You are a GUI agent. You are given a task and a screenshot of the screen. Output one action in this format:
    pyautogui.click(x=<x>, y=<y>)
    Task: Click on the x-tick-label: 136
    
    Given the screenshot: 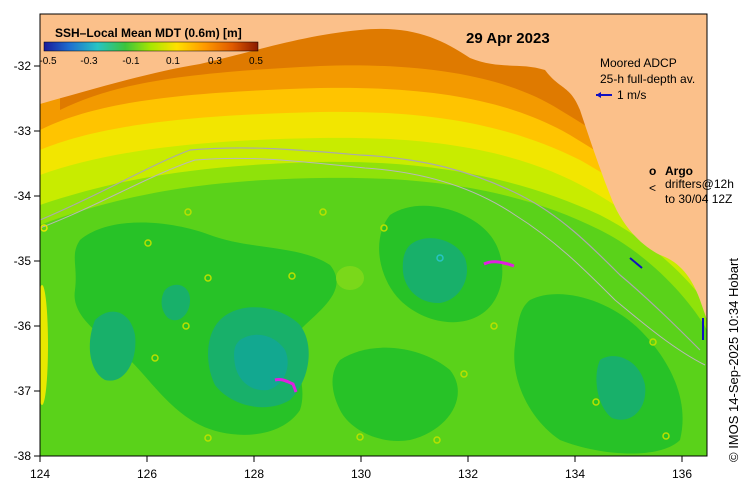 What is the action you would take?
    pyautogui.click(x=682, y=474)
    